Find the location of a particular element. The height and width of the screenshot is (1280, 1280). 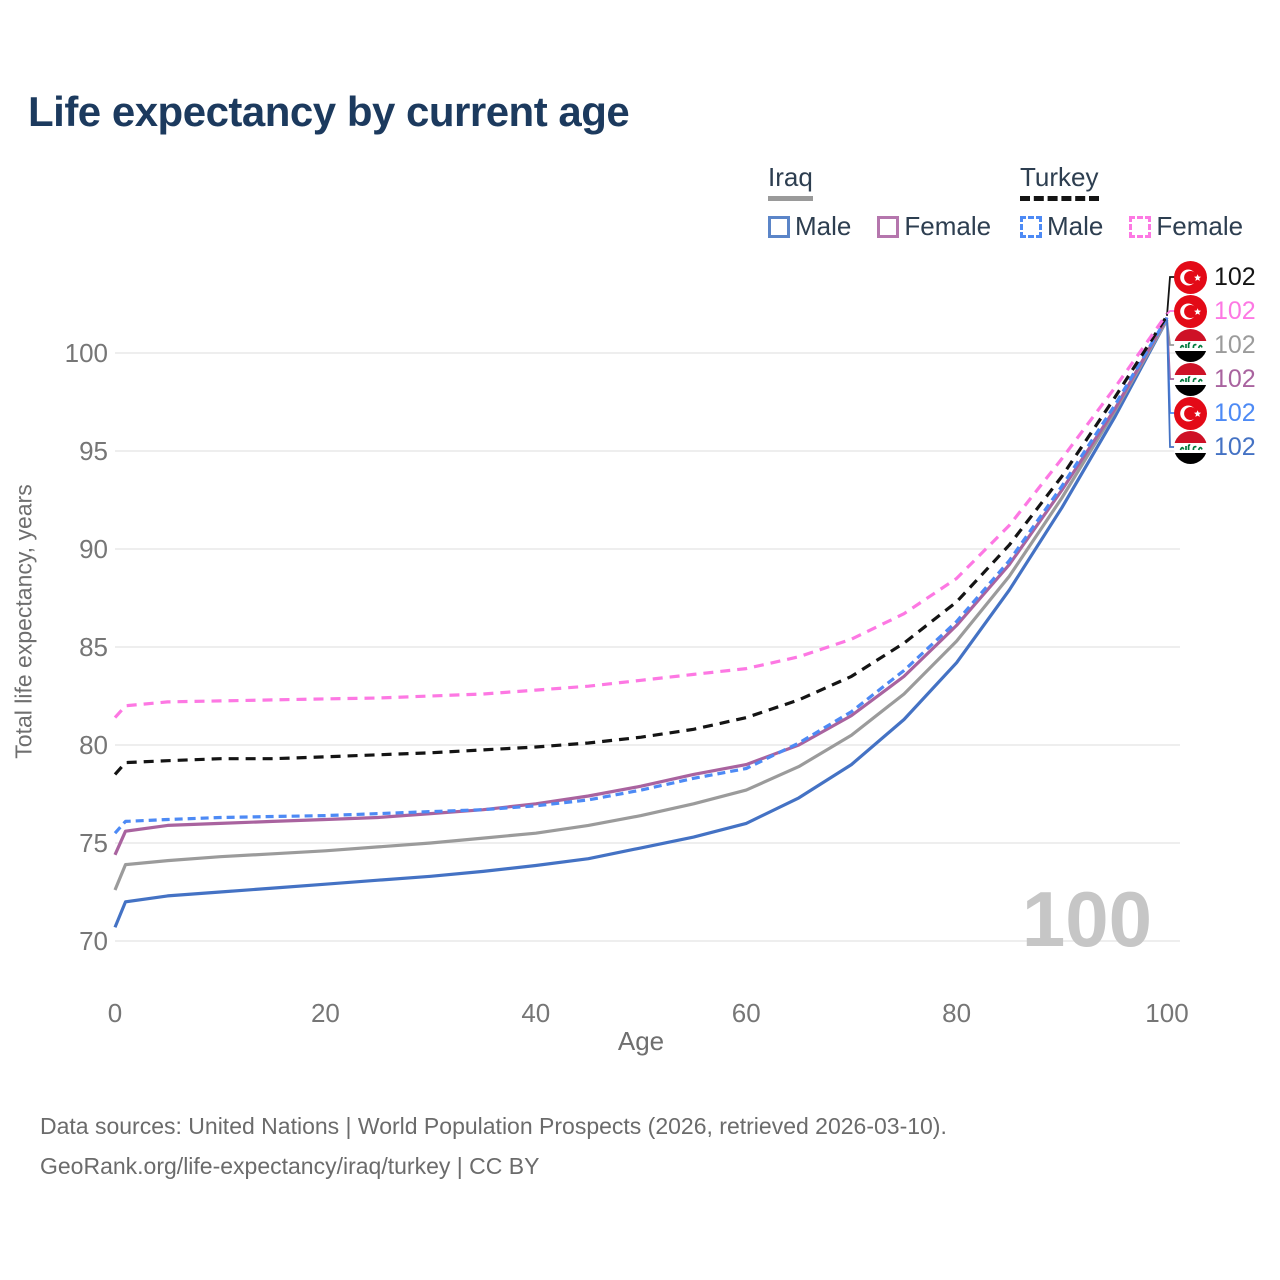

x-tick-60: 60 is located at coordinates (746, 1013).